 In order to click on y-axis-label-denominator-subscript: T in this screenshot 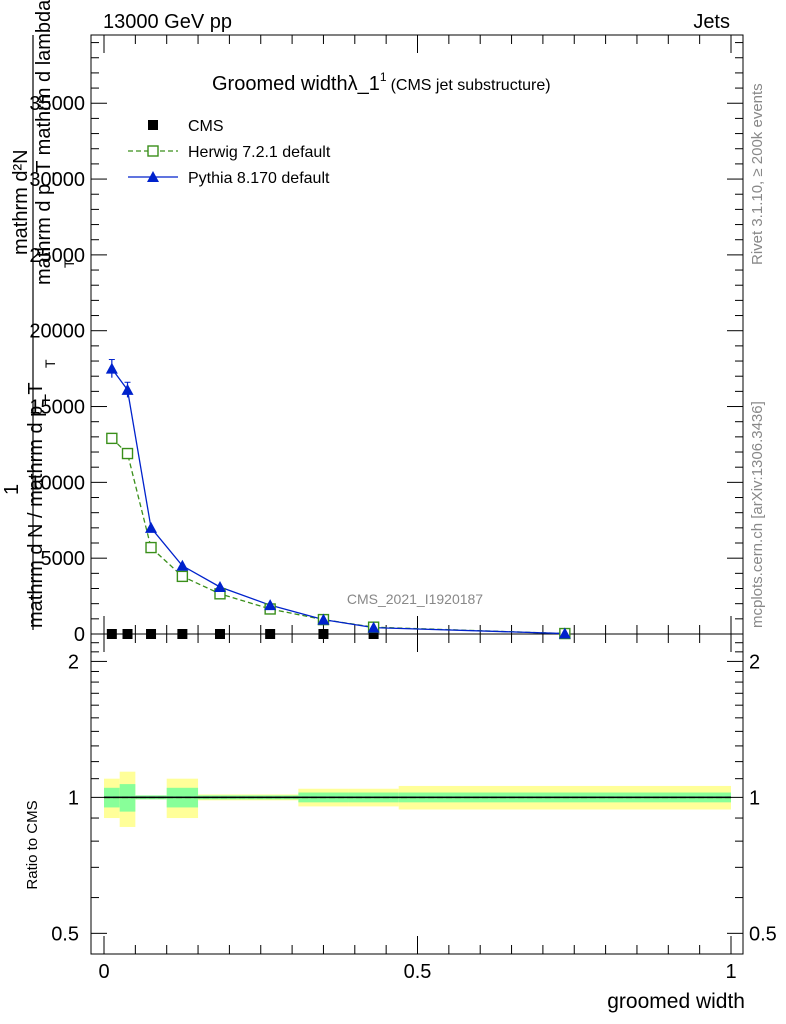, I will do `click(50, 363)`.